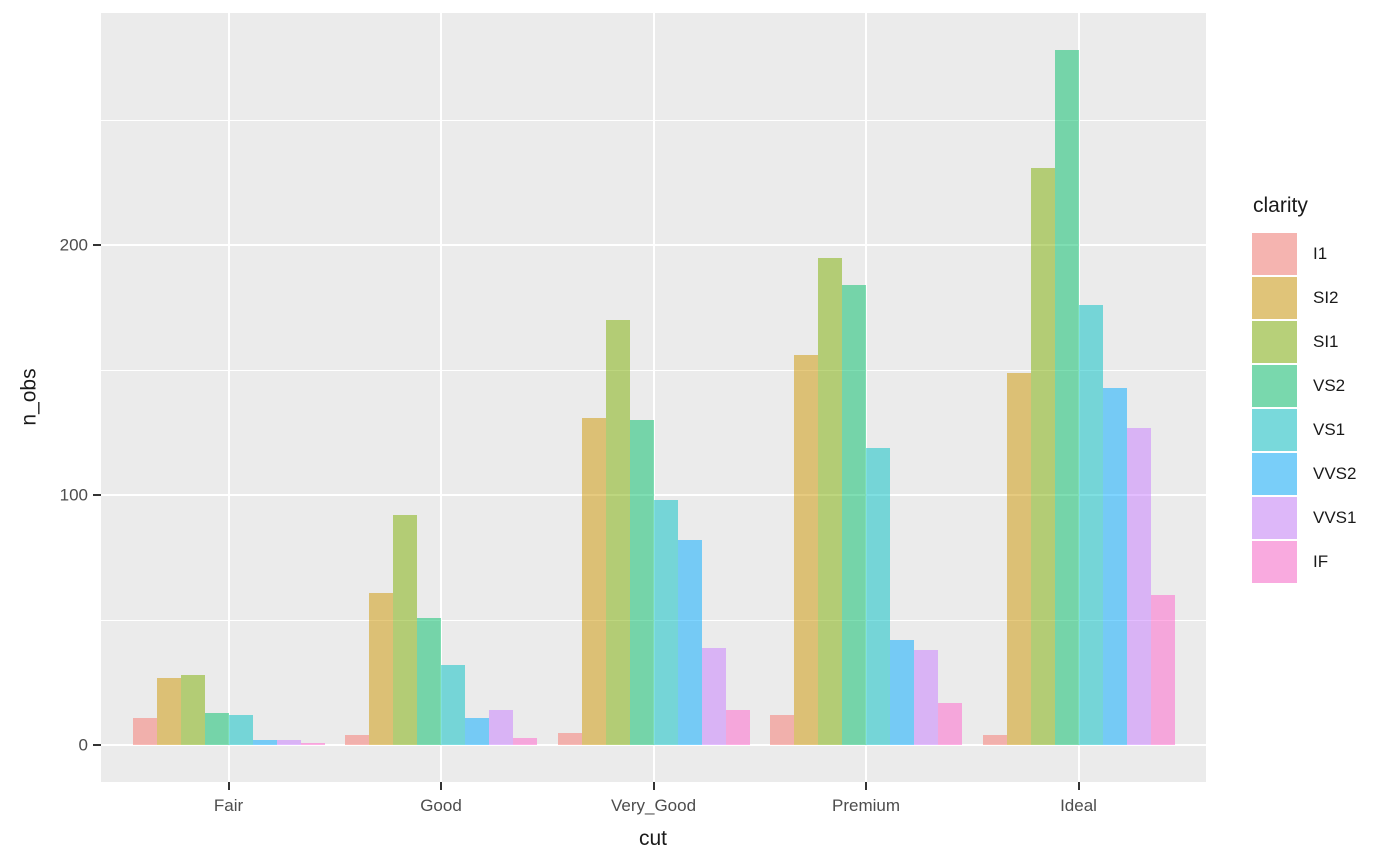 The height and width of the screenshot is (866, 1400). Describe the element at coordinates (1326, 341) in the screenshot. I see `legend-label-SI1: SI1` at that location.